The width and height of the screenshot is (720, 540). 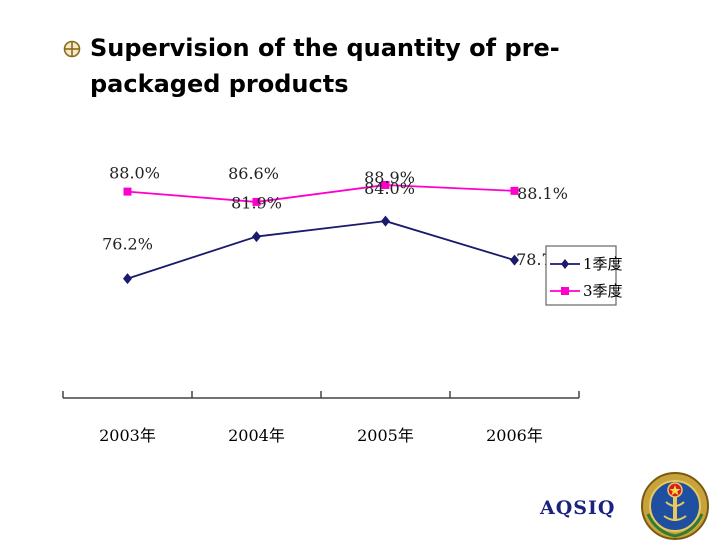 What do you see at coordinates (72, 49) in the screenshot?
I see `bullet-icon` at bounding box center [72, 49].